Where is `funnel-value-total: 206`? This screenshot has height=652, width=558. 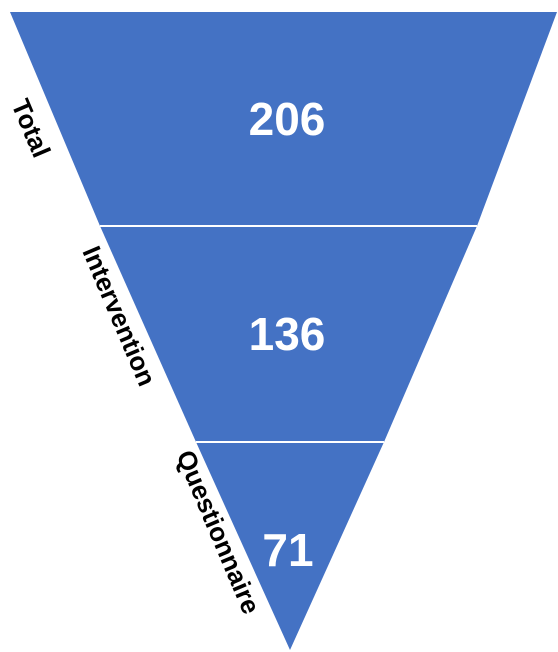
funnel-value-total: 206 is located at coordinates (287, 119).